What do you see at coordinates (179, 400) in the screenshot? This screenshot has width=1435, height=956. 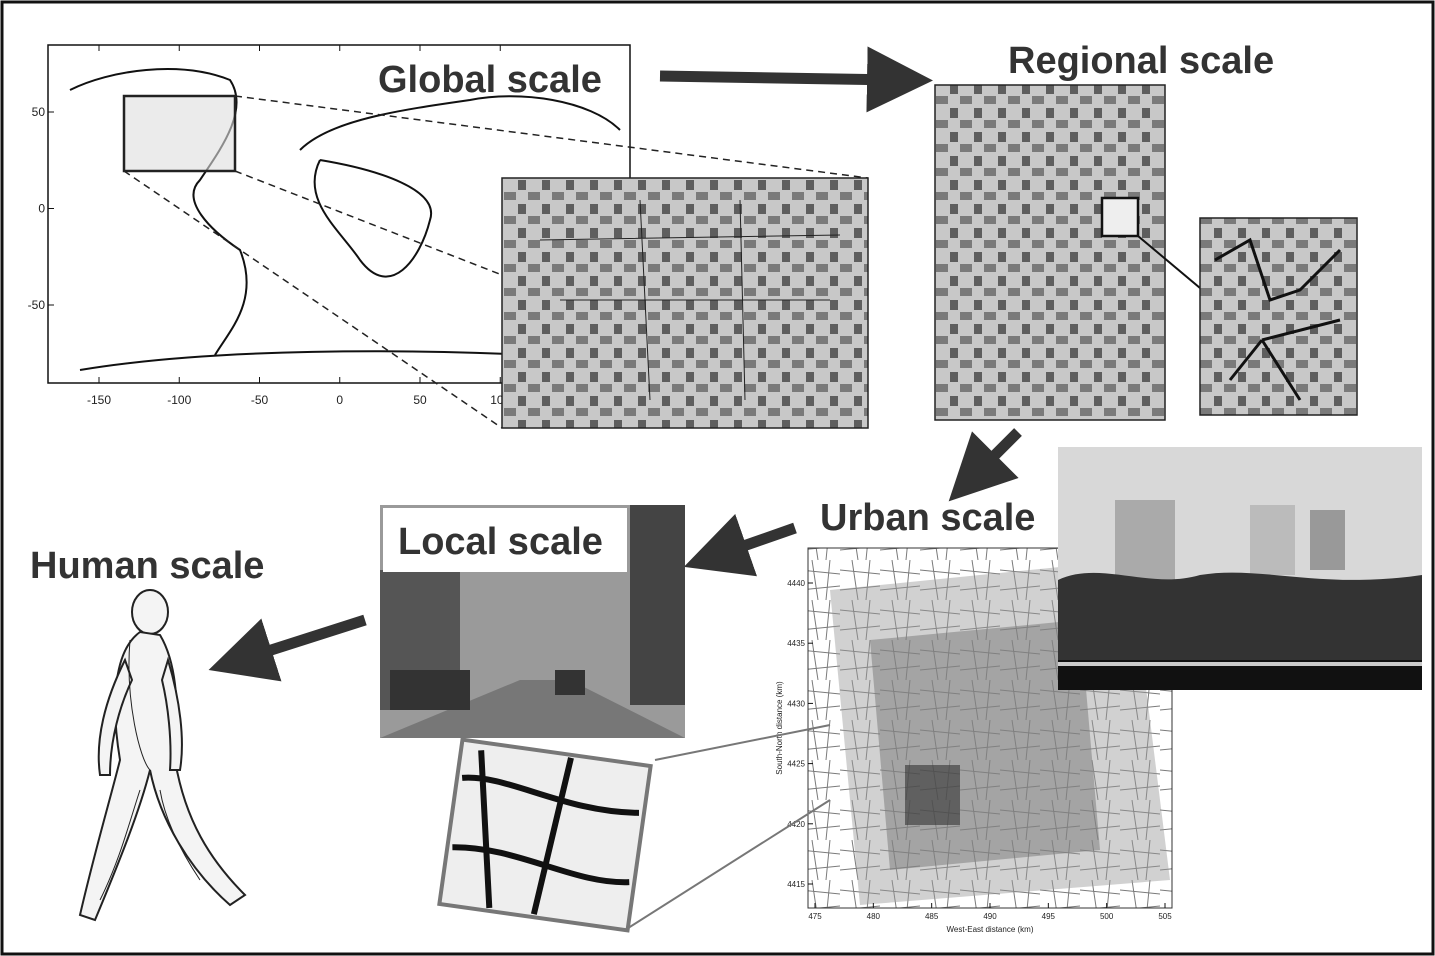 I see `x-tick-label: -100` at bounding box center [179, 400].